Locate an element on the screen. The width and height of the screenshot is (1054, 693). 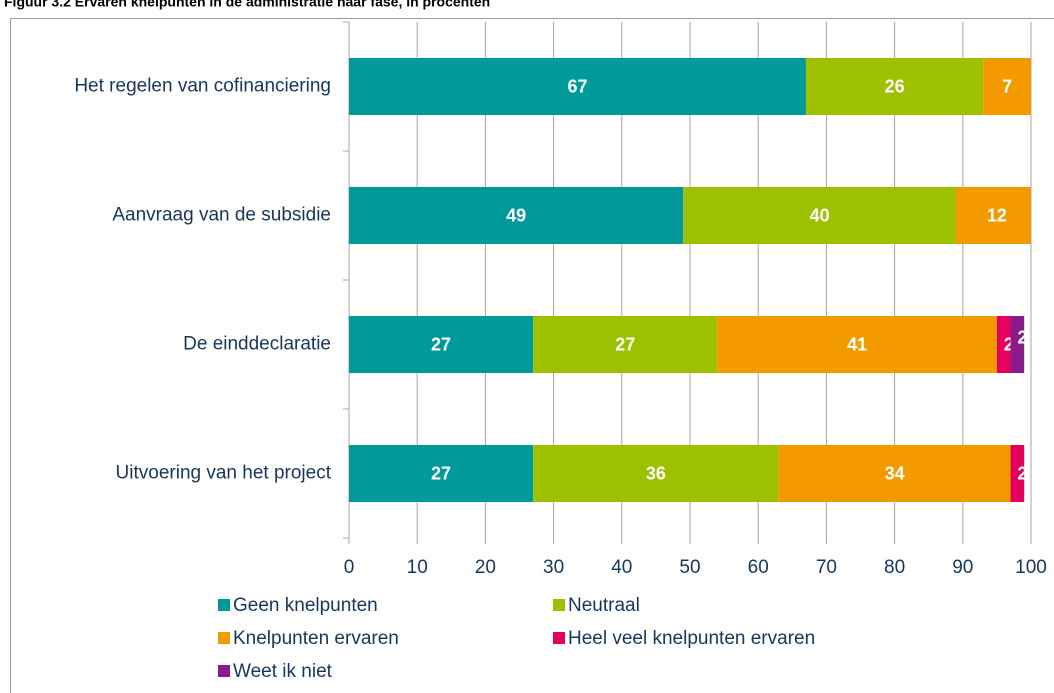
value-label: 12 is located at coordinates (997, 215).